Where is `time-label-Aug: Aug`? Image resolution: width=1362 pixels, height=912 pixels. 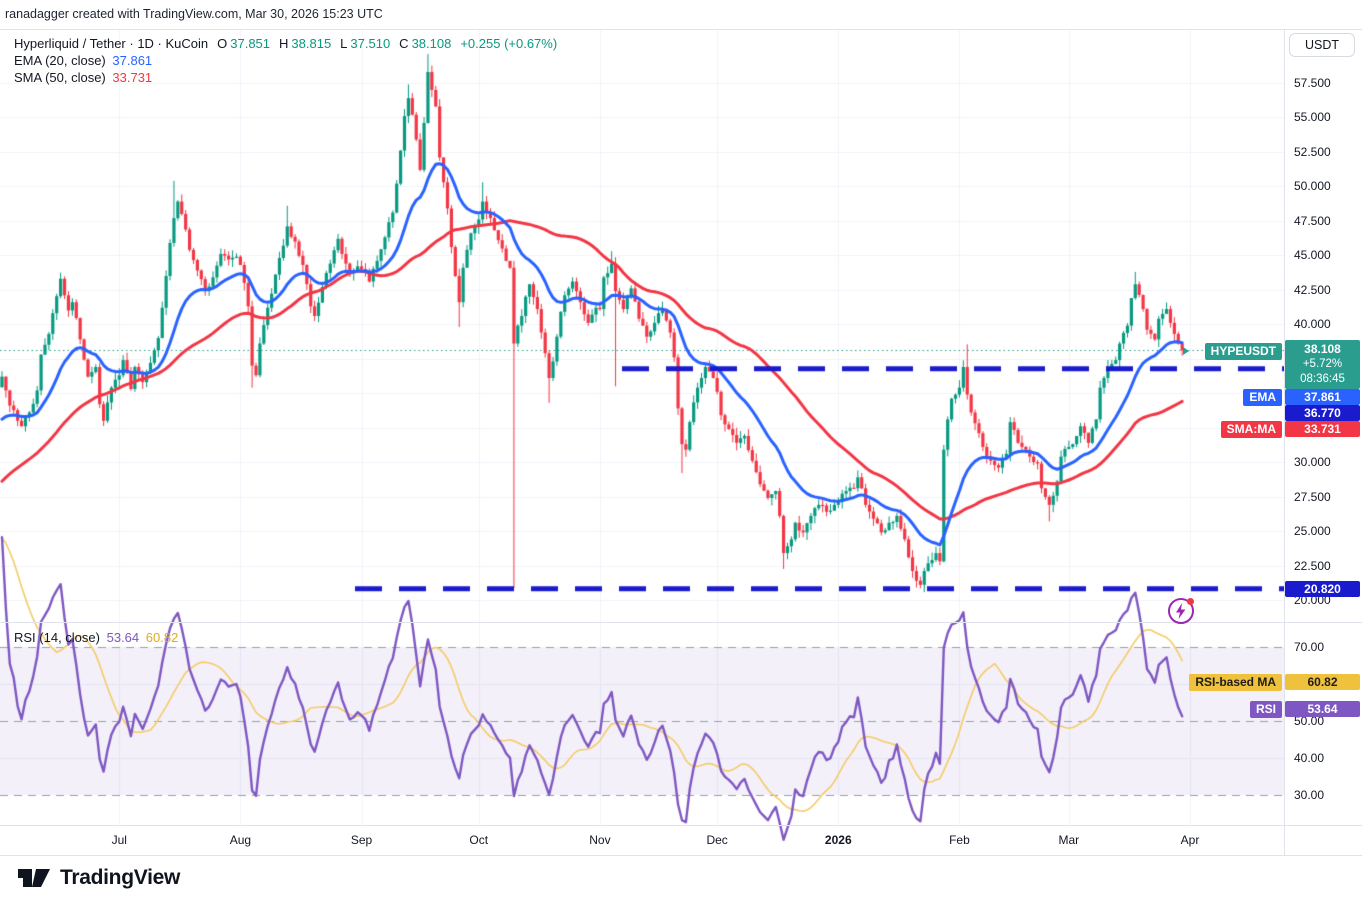
time-label-Aug: Aug is located at coordinates (240, 840).